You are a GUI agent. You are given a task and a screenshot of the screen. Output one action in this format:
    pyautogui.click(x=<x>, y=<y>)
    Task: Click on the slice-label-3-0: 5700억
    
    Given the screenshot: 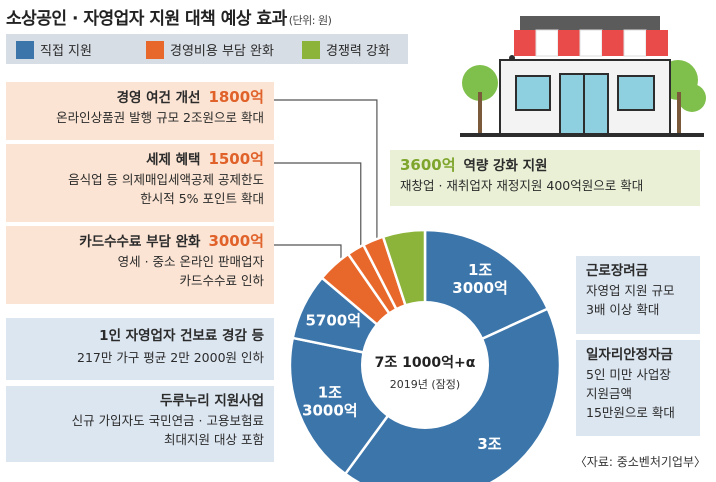 What is the action you would take?
    pyautogui.click(x=333, y=320)
    